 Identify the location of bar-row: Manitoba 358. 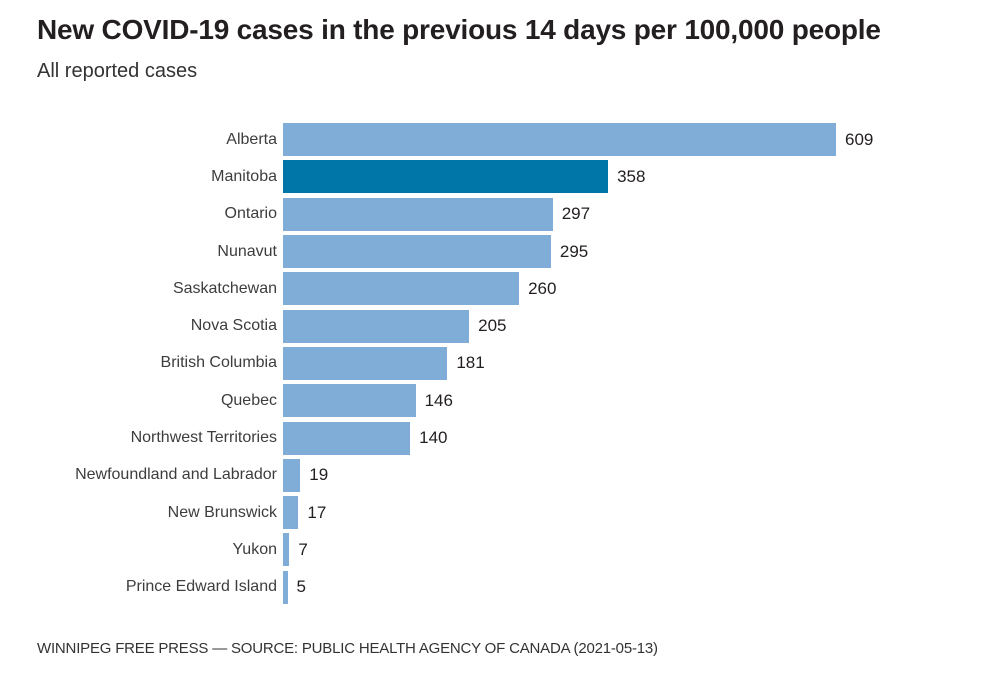
(500, 176).